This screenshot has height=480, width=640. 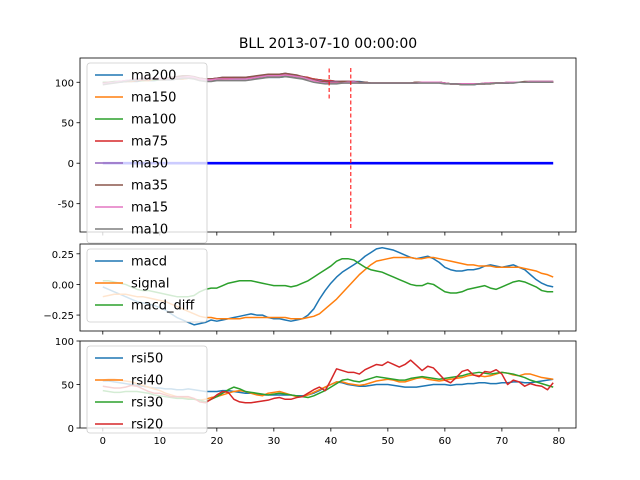 What do you see at coordinates (163, 306) in the screenshot?
I see `legend-label-macd_diff: macd_diff` at bounding box center [163, 306].